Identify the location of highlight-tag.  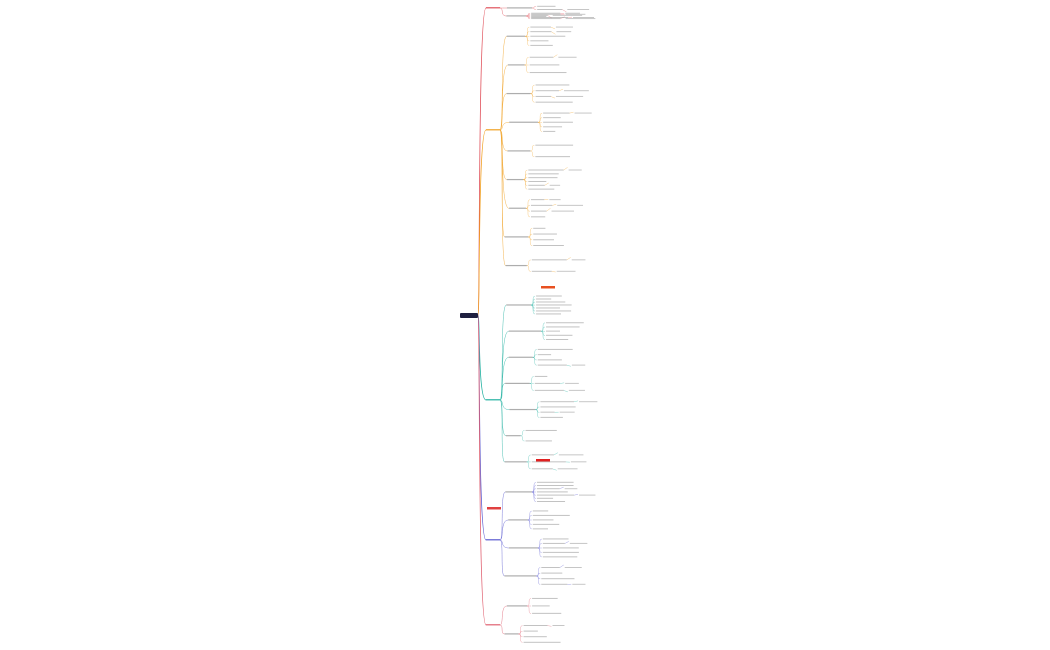
(548, 287).